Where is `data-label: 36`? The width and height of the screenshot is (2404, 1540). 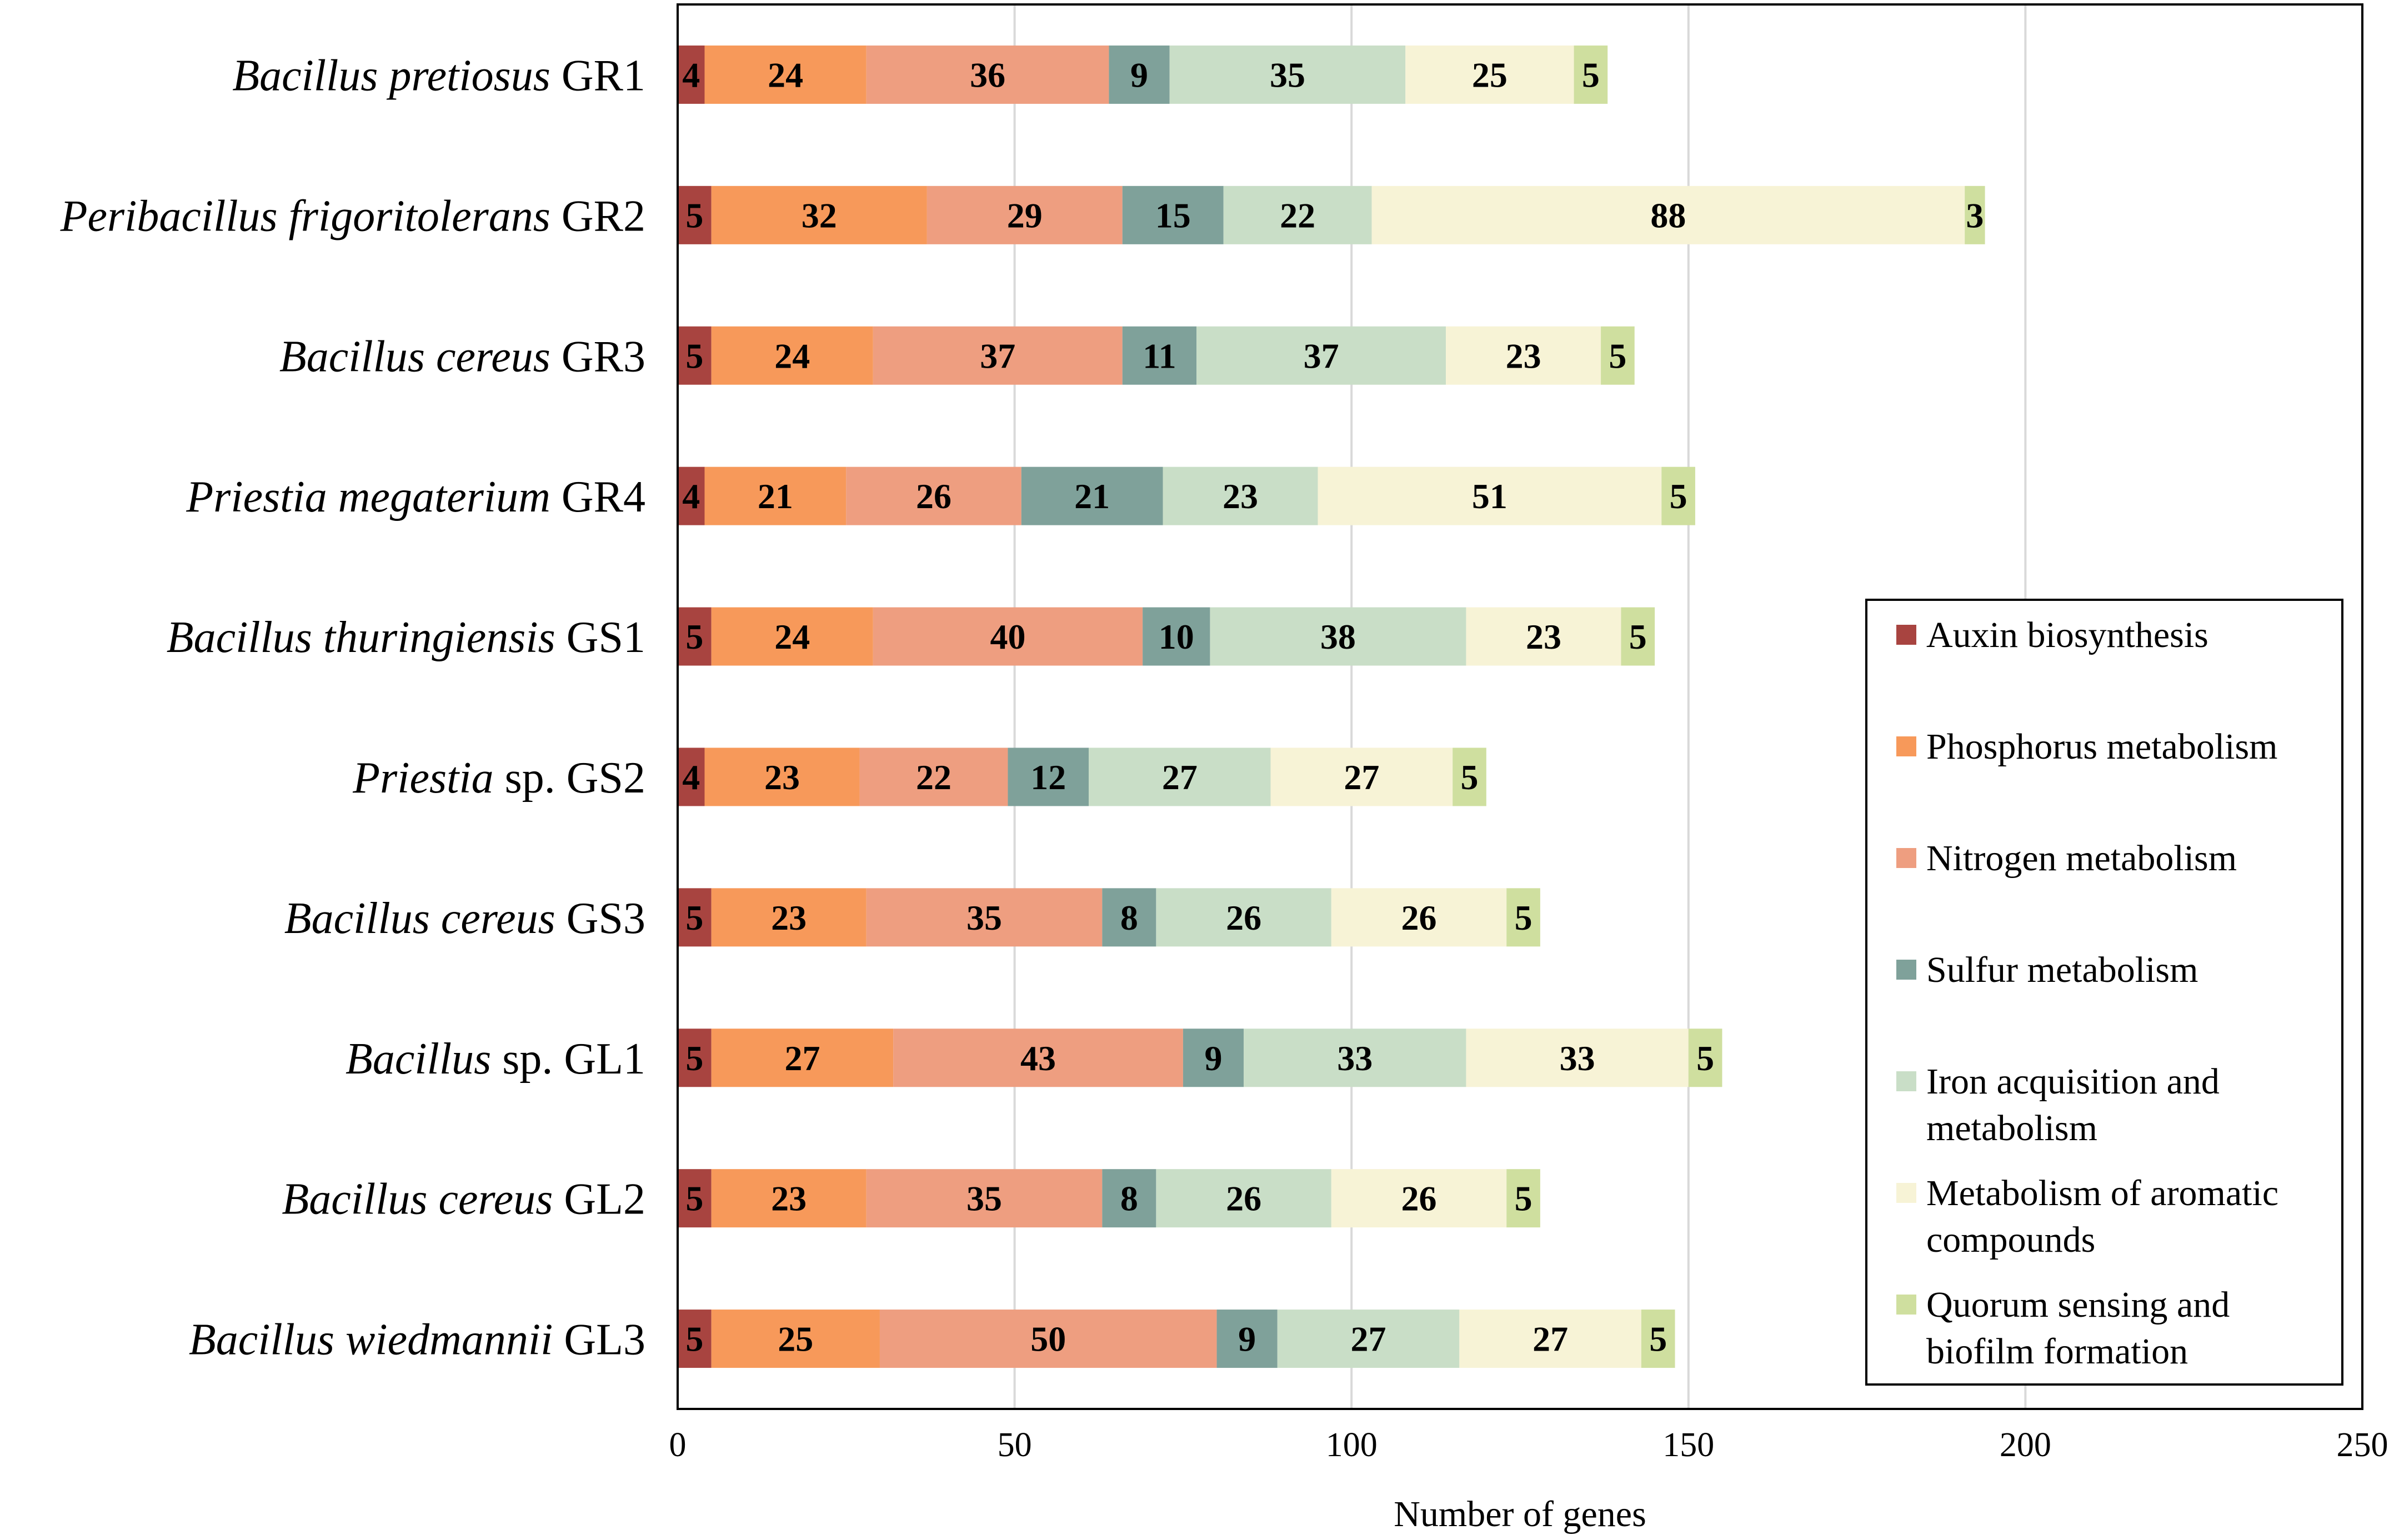
data-label: 36 is located at coordinates (988, 74).